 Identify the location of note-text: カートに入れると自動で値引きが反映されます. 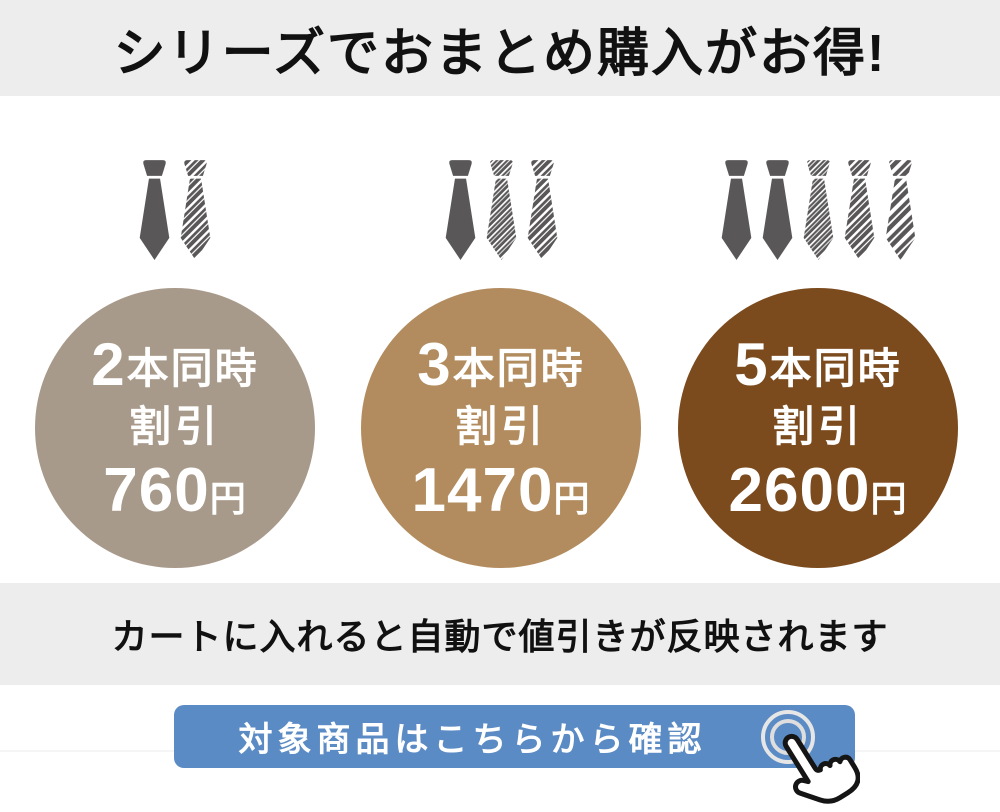
(500, 636).